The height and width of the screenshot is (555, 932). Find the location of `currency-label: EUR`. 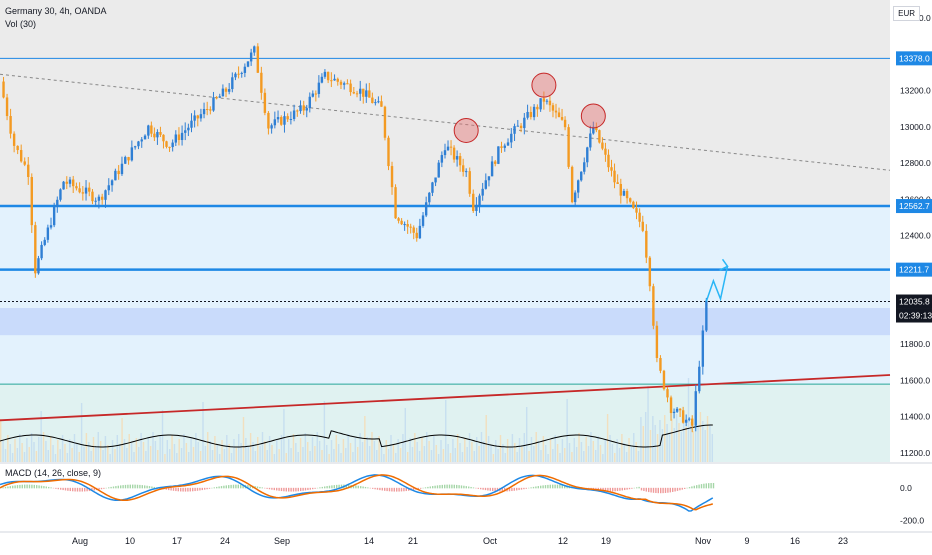

currency-label: EUR is located at coordinates (906, 13).